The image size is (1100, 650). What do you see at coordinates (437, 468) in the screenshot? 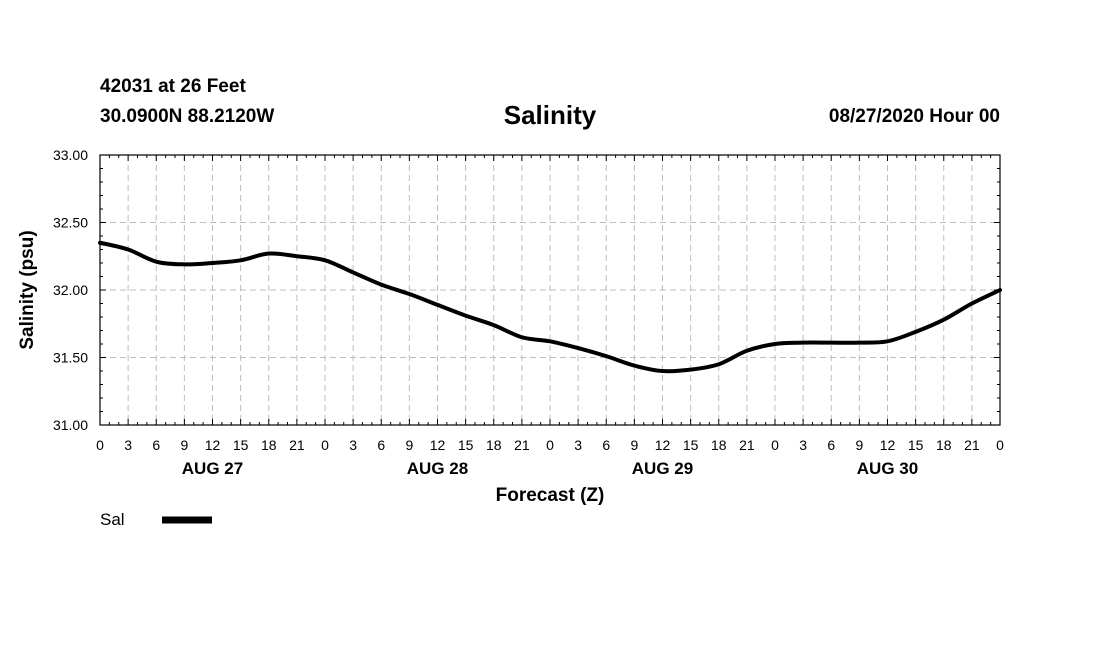
I see `day-label: AUG 28` at bounding box center [437, 468].